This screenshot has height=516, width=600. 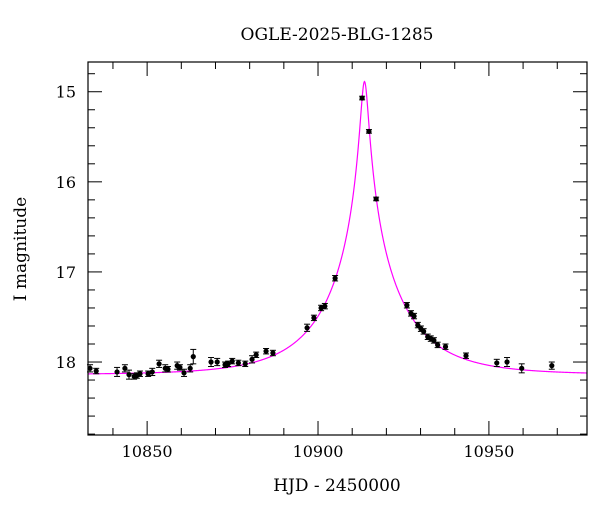 What do you see at coordinates (488, 451) in the screenshot?
I see `x-tick-label: 10950` at bounding box center [488, 451].